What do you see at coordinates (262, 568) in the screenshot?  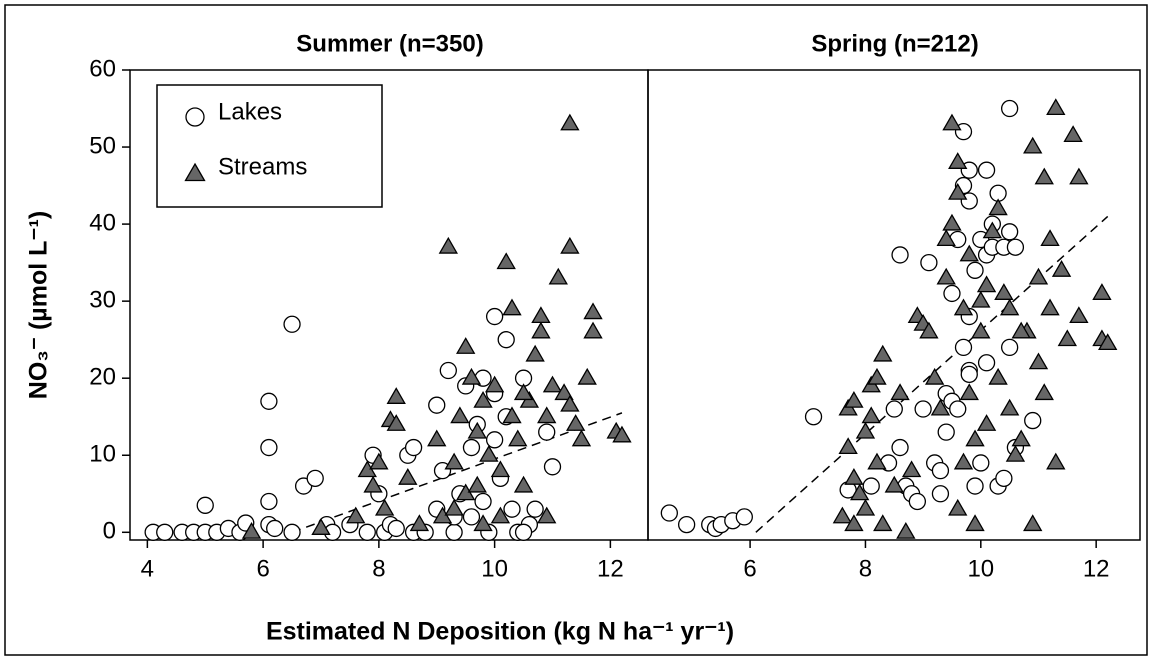 I see `x-tick-label: 6` at bounding box center [262, 568].